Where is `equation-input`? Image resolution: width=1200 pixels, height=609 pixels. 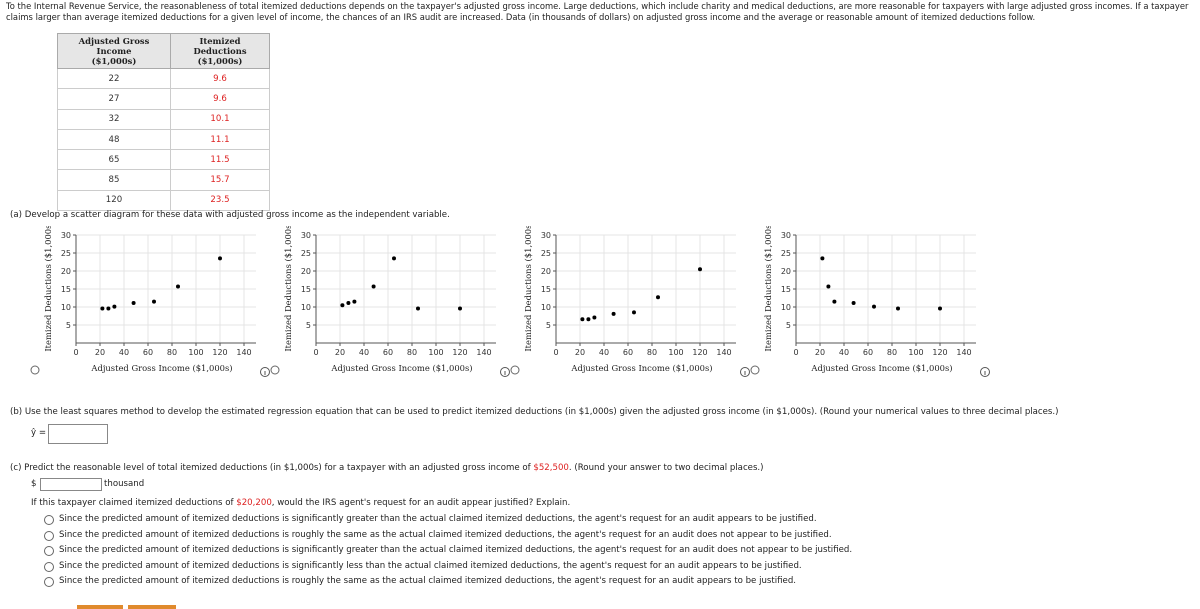
equation-input is located at coordinates (78, 434).